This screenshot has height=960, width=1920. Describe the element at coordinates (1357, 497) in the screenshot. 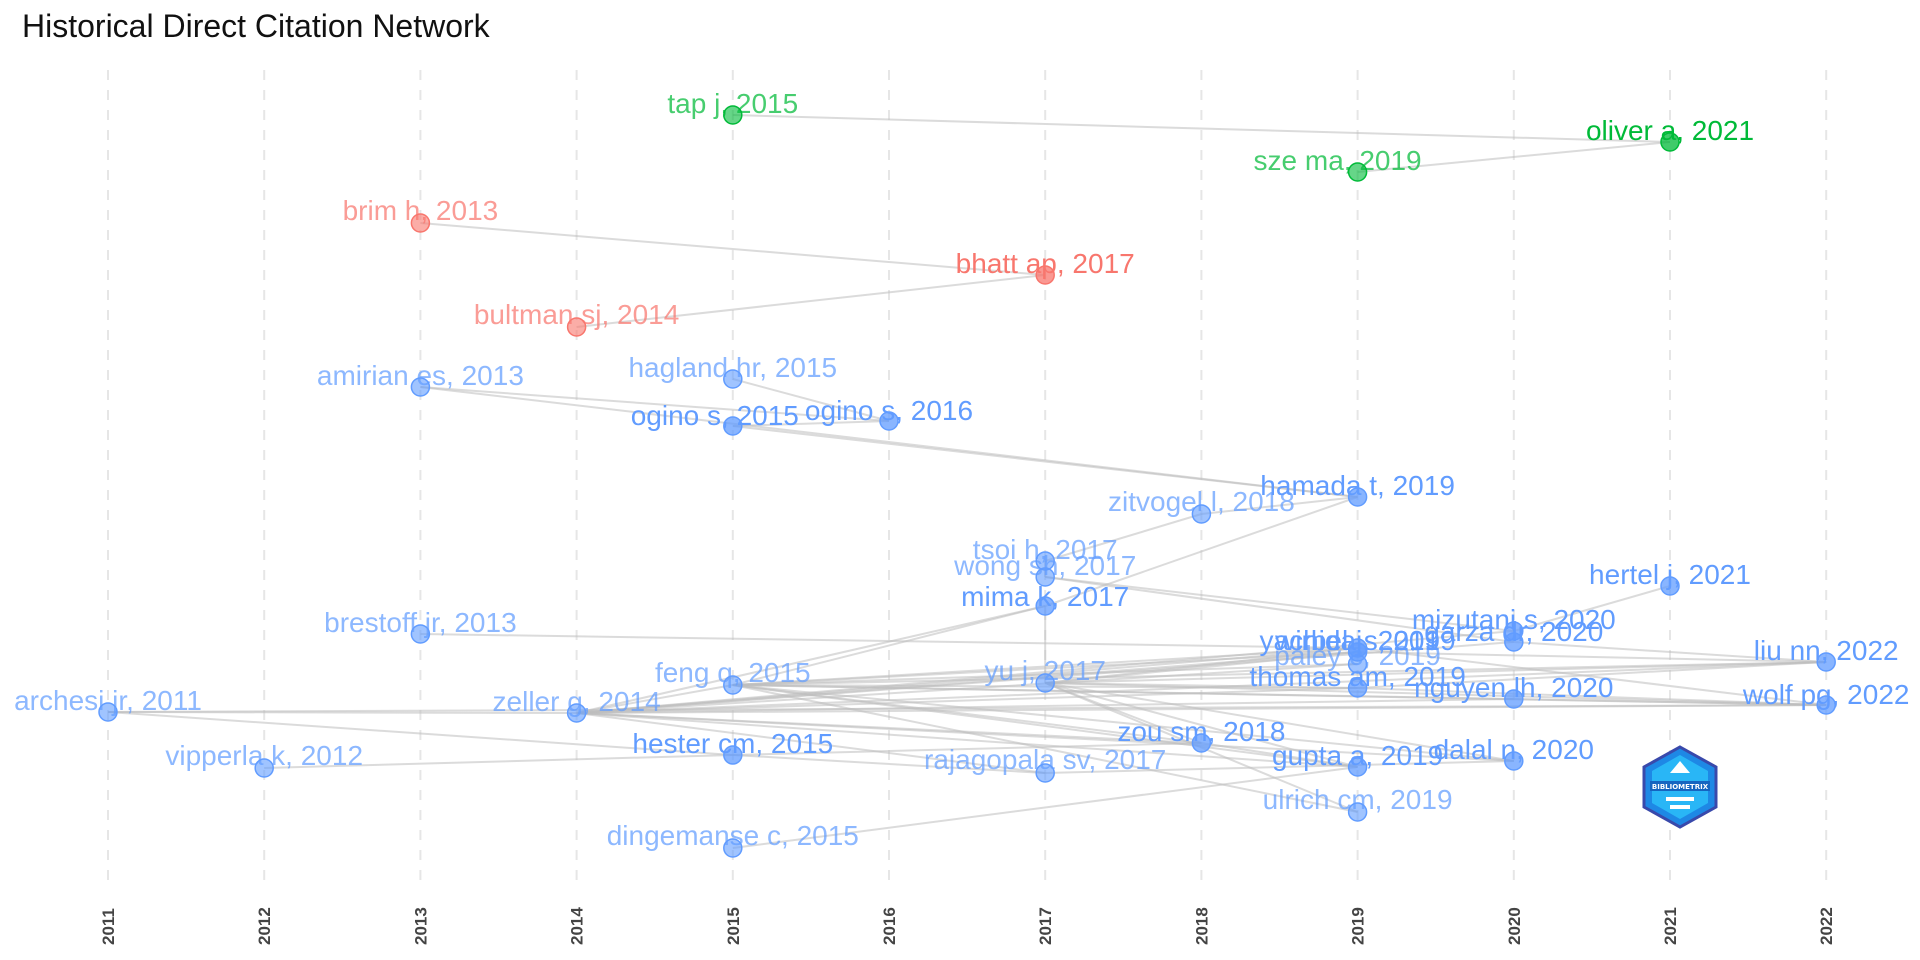

I see `node-hamada` at that location.